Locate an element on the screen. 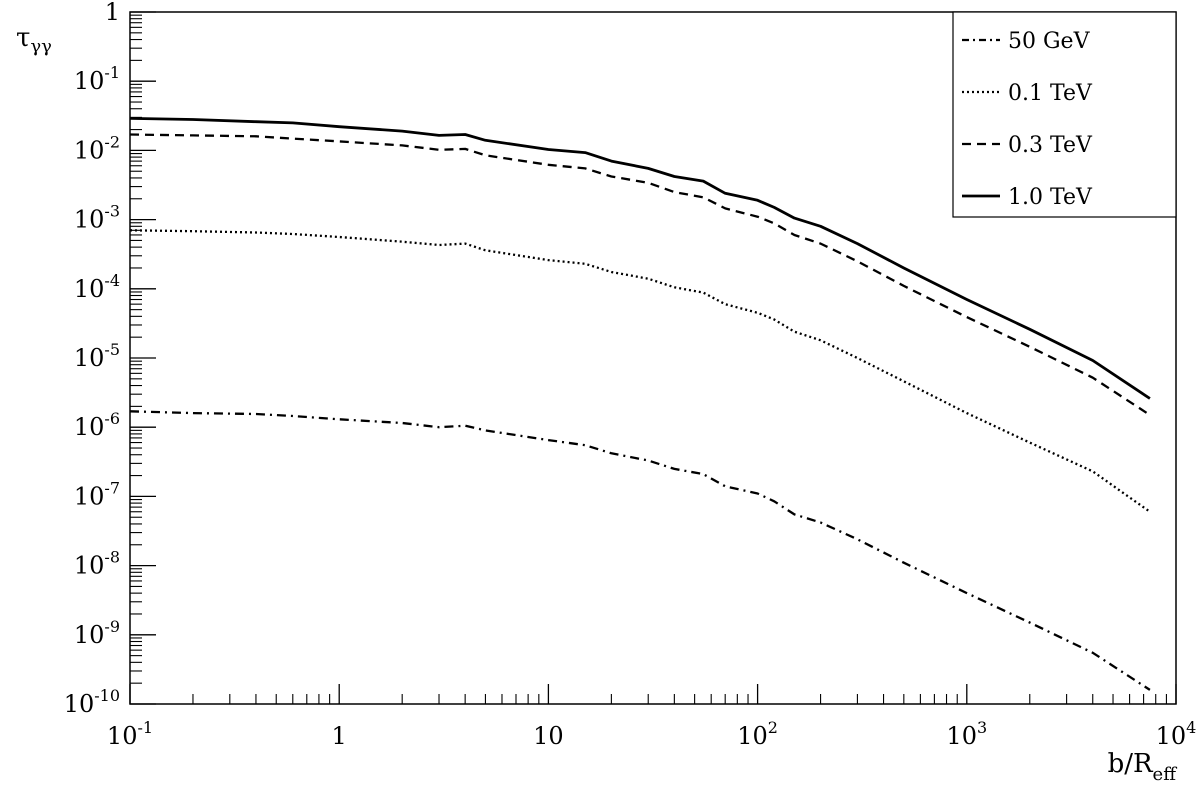  x-tick-label-exponent: 4 is located at coordinates (1191, 727).